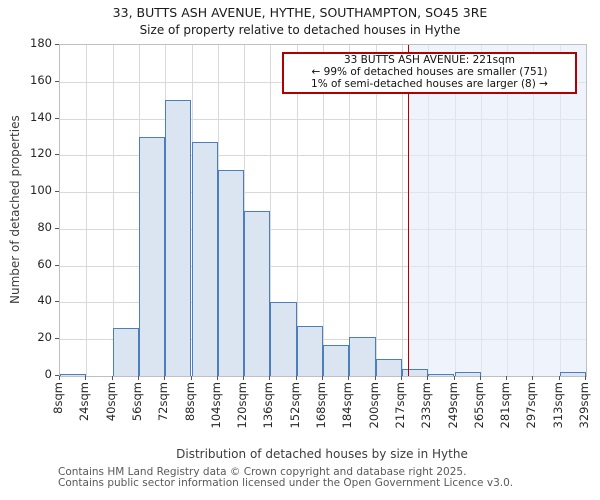 The height and width of the screenshot is (500, 600). What do you see at coordinates (136, 402) in the screenshot?
I see `x-tick-label: 56sqm` at bounding box center [136, 402].